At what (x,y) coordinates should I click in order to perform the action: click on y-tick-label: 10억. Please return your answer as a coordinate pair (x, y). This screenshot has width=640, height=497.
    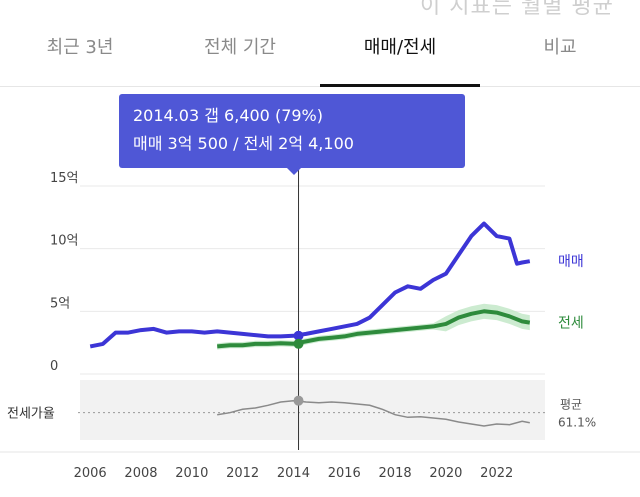
    Looking at the image, I should click on (64, 241).